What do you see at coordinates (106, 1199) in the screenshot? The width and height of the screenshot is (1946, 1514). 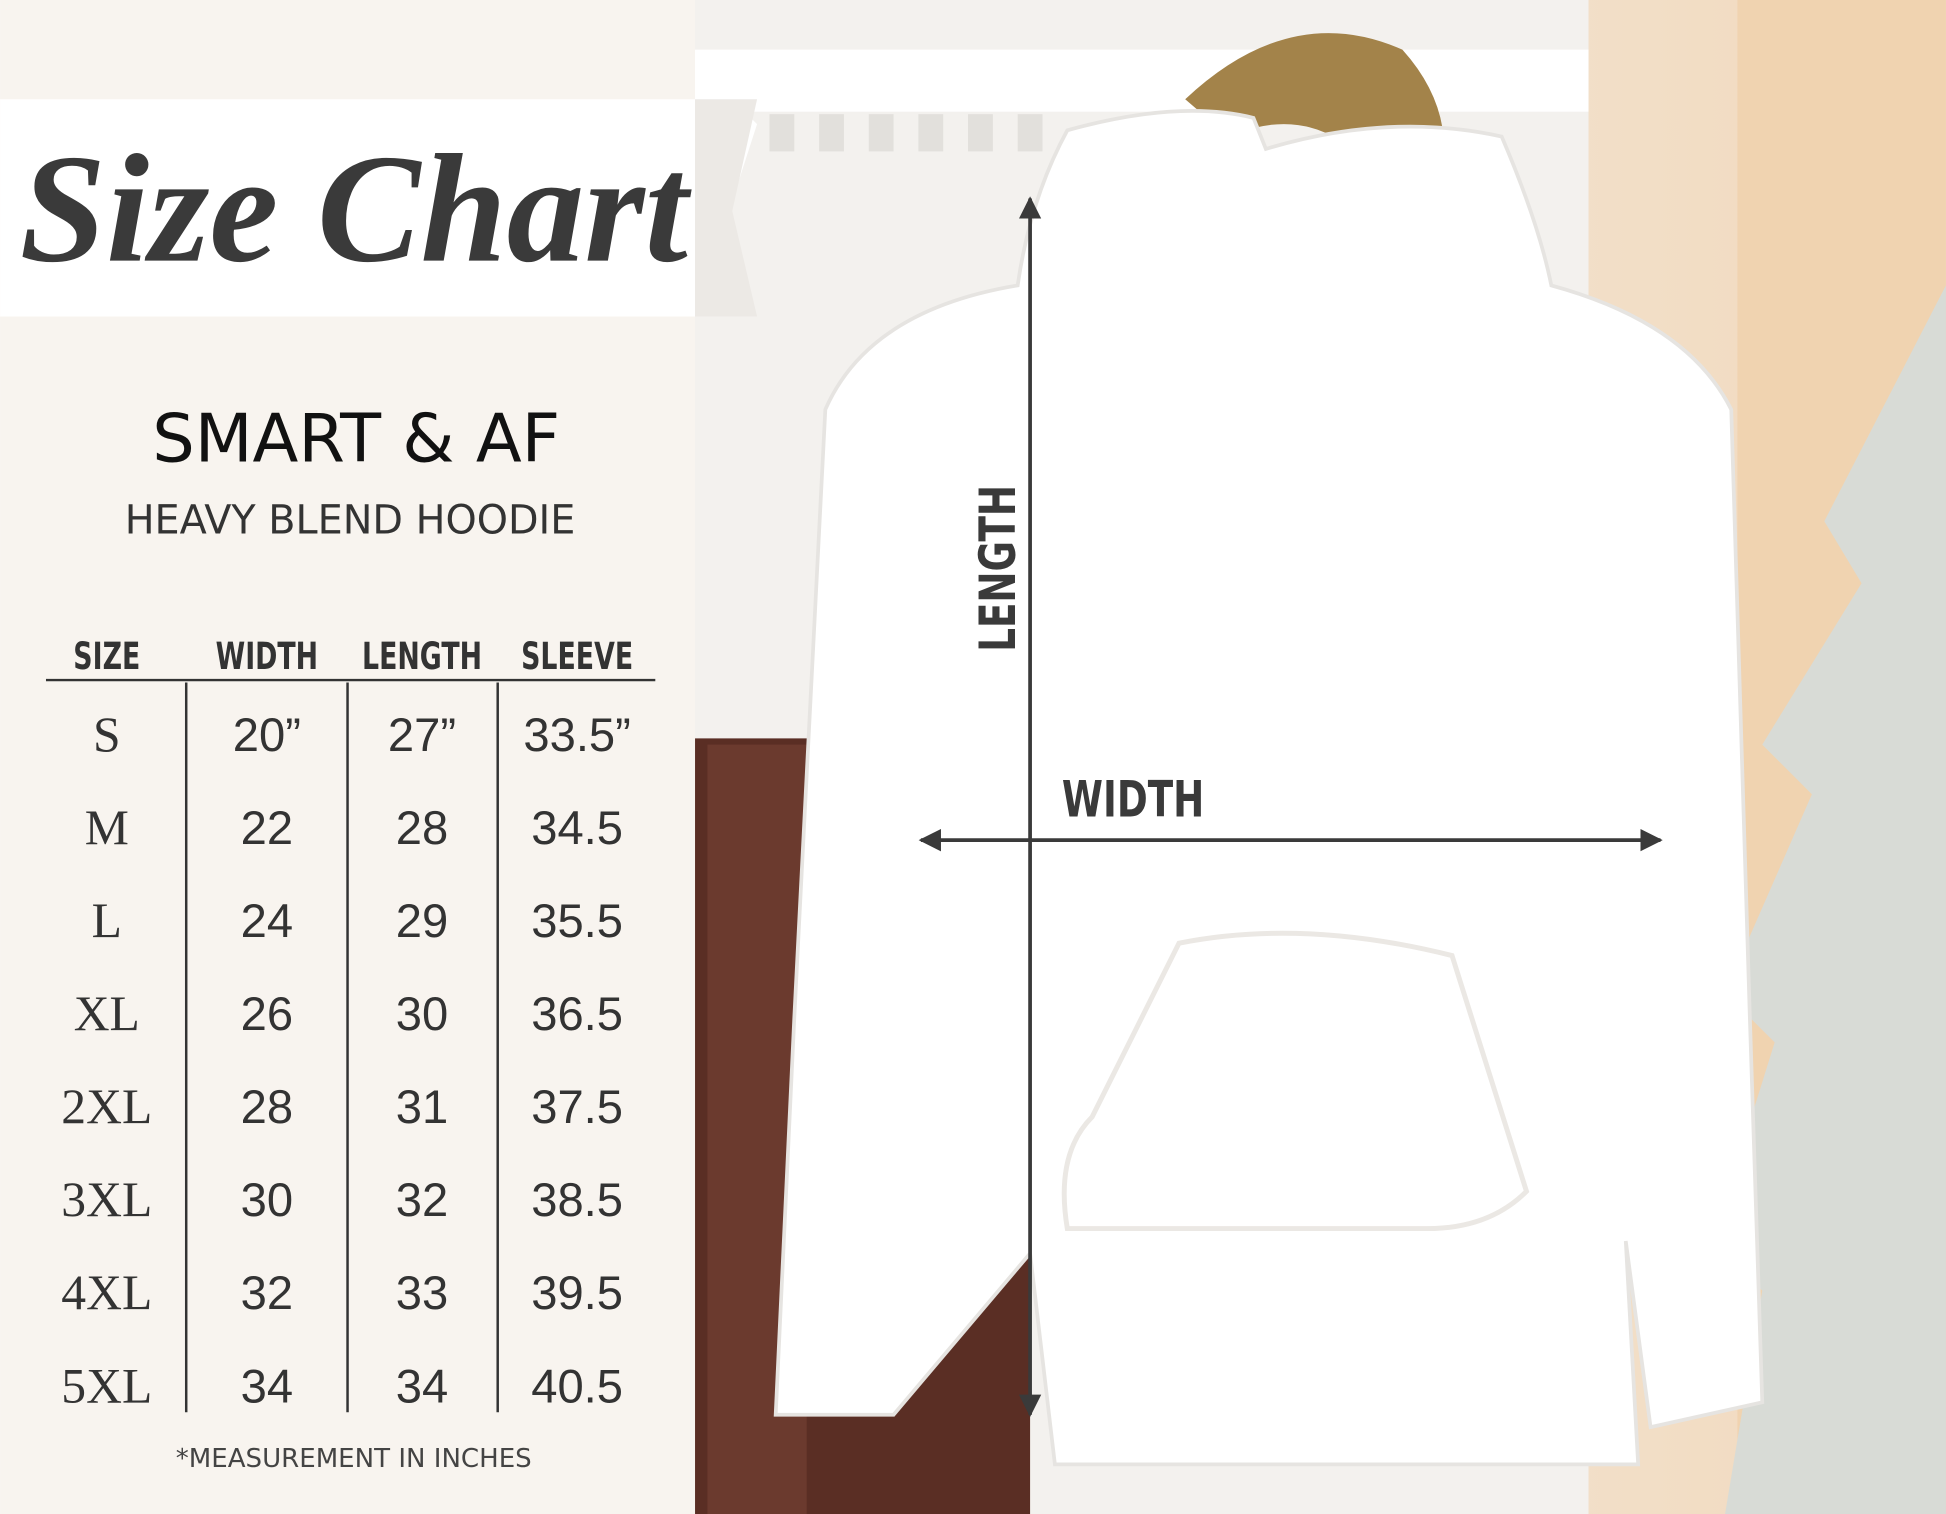 I see `size-cell: 3XL` at bounding box center [106, 1199].